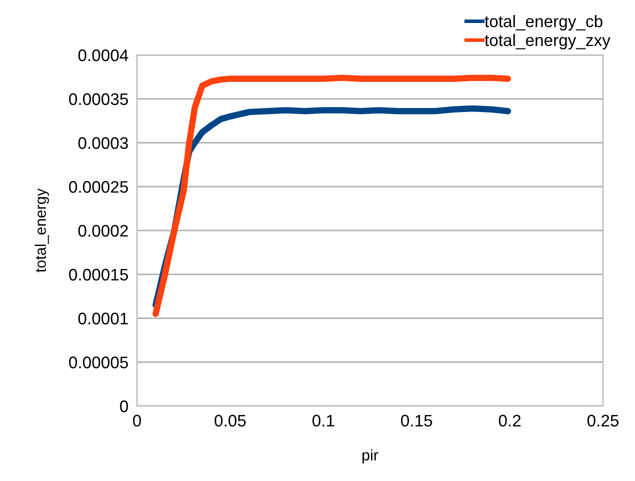 The width and height of the screenshot is (635, 481). I want to click on y-axis-title: total_energy, so click(41, 230).